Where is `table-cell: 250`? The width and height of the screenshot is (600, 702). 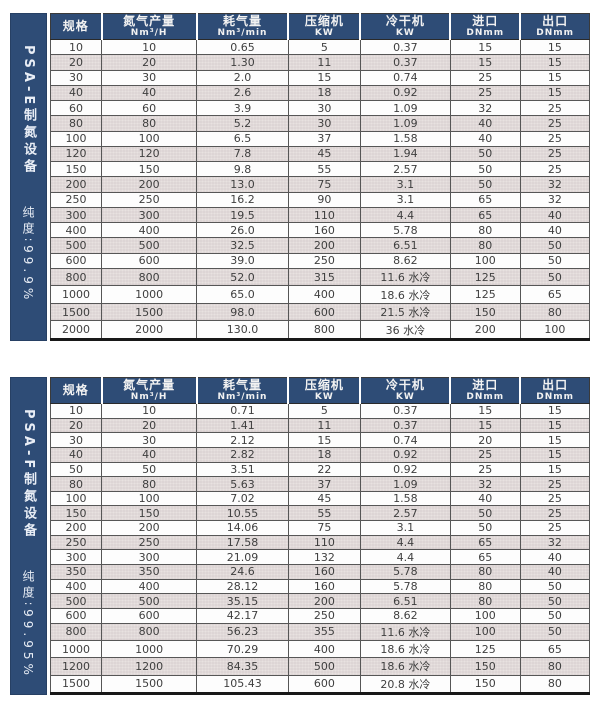
table-cell: 250 is located at coordinates (324, 615).